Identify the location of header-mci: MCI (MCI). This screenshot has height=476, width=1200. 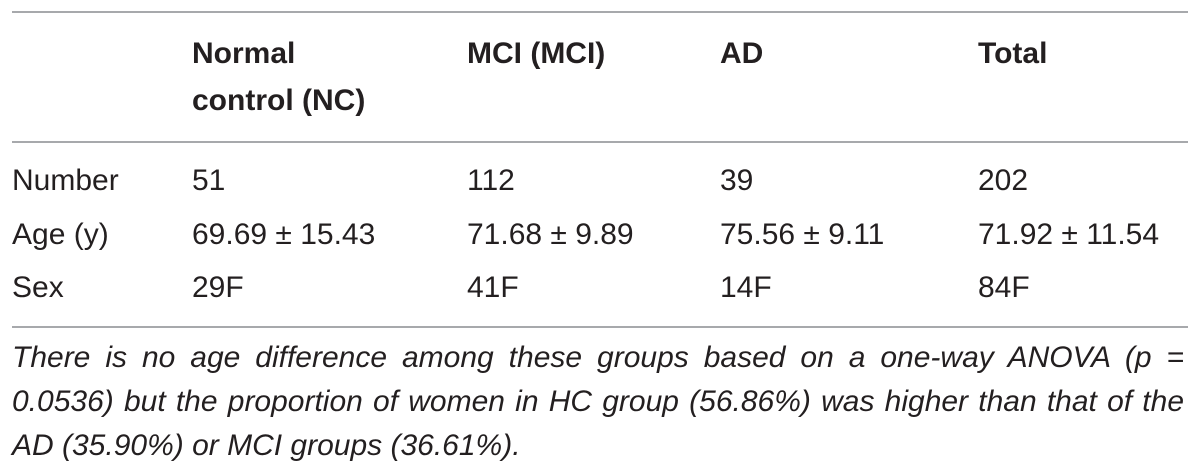
(536, 53).